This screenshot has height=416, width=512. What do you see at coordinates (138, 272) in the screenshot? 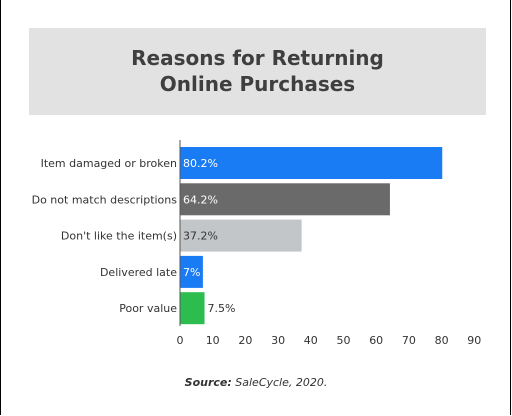
I see `category-label: Delivered late` at bounding box center [138, 272].